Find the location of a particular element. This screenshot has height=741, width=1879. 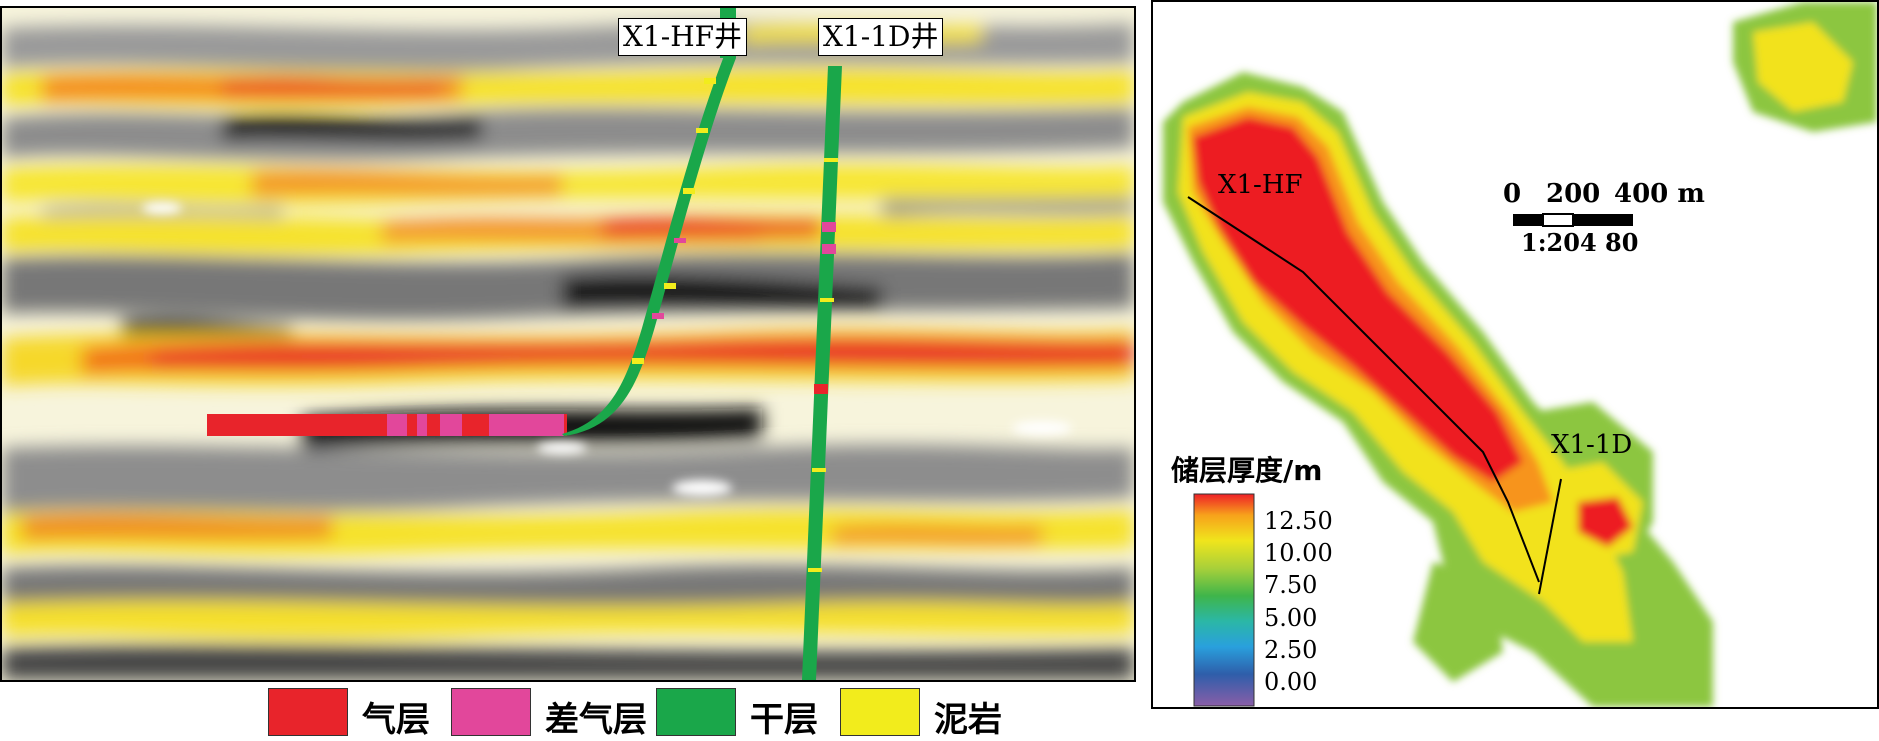

x1-1d-well-trajectory is located at coordinates (822, 373).